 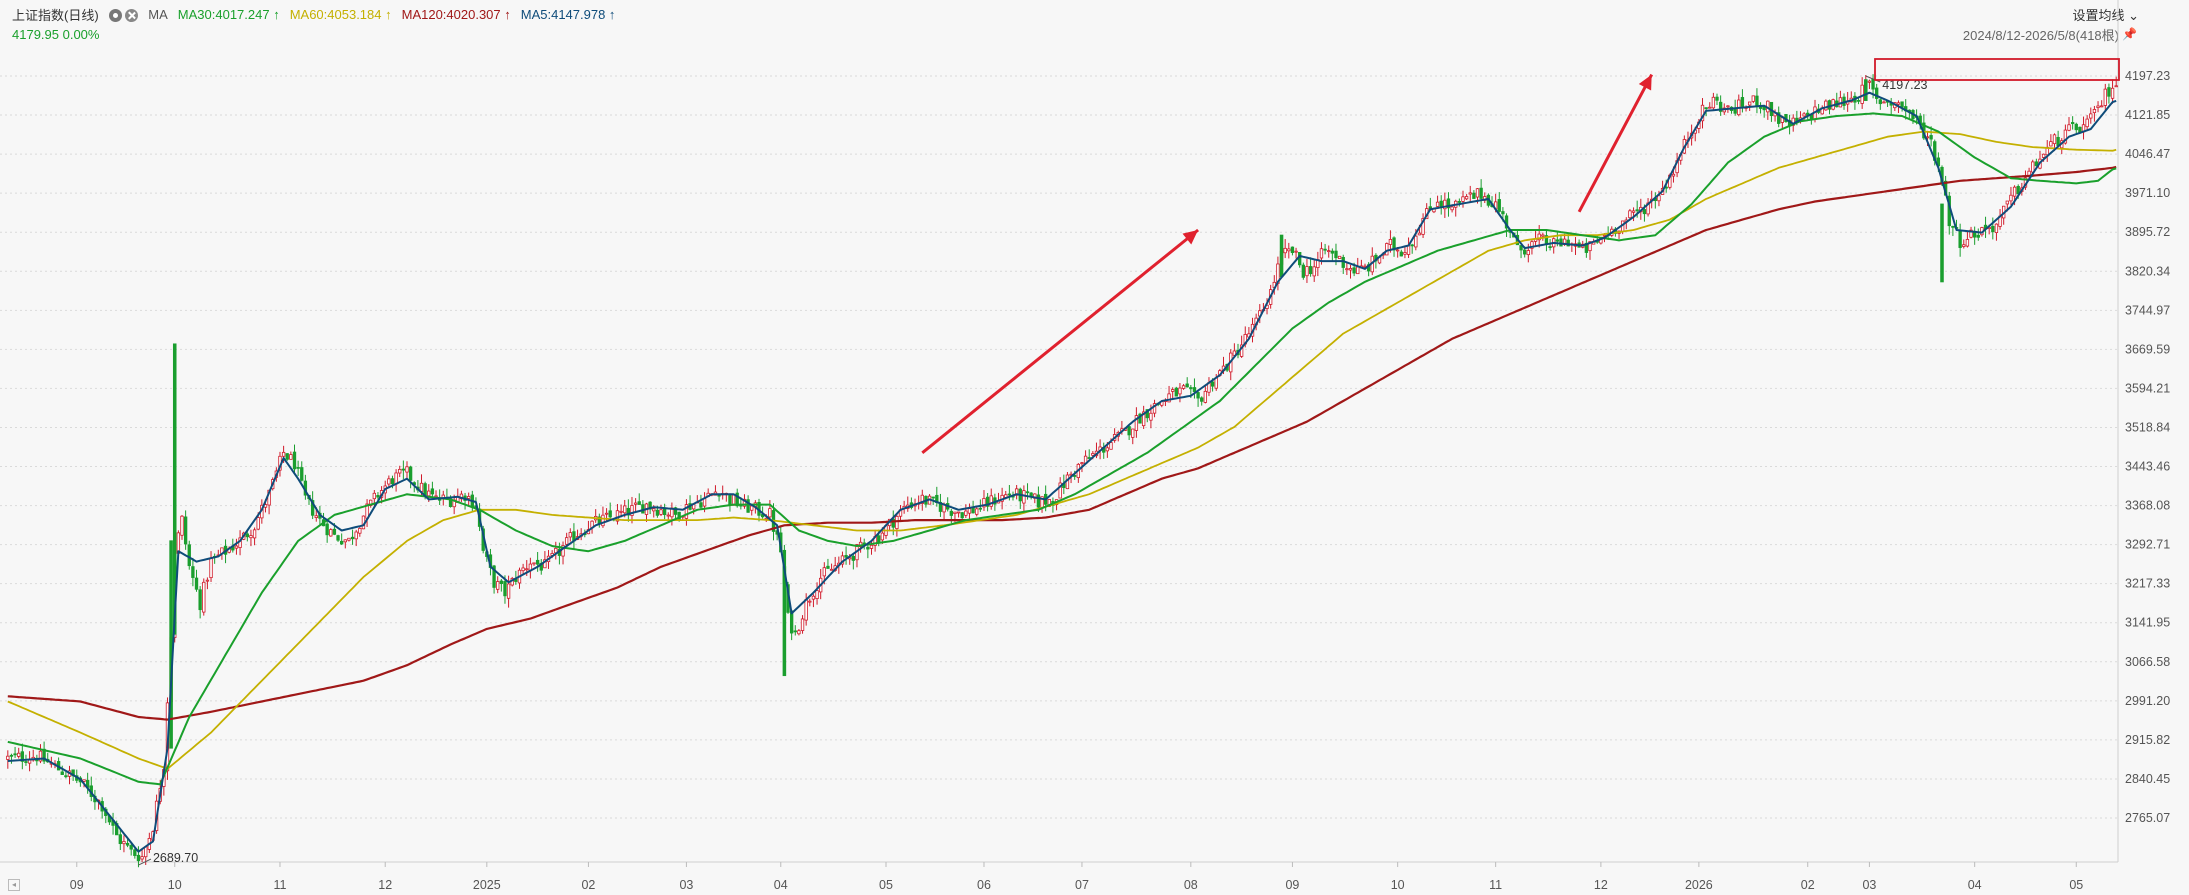 What do you see at coordinates (2105, 14) in the screenshot?
I see `settings-ma-button: 设置均线 ⌄` at bounding box center [2105, 14].